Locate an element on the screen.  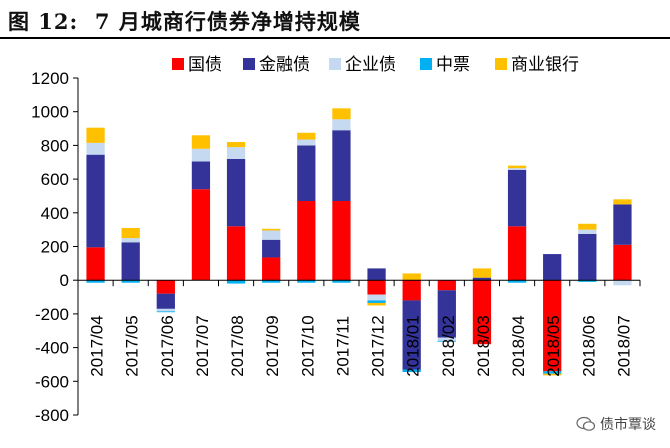
legend-label: 企业债 is located at coordinates (370, 65).